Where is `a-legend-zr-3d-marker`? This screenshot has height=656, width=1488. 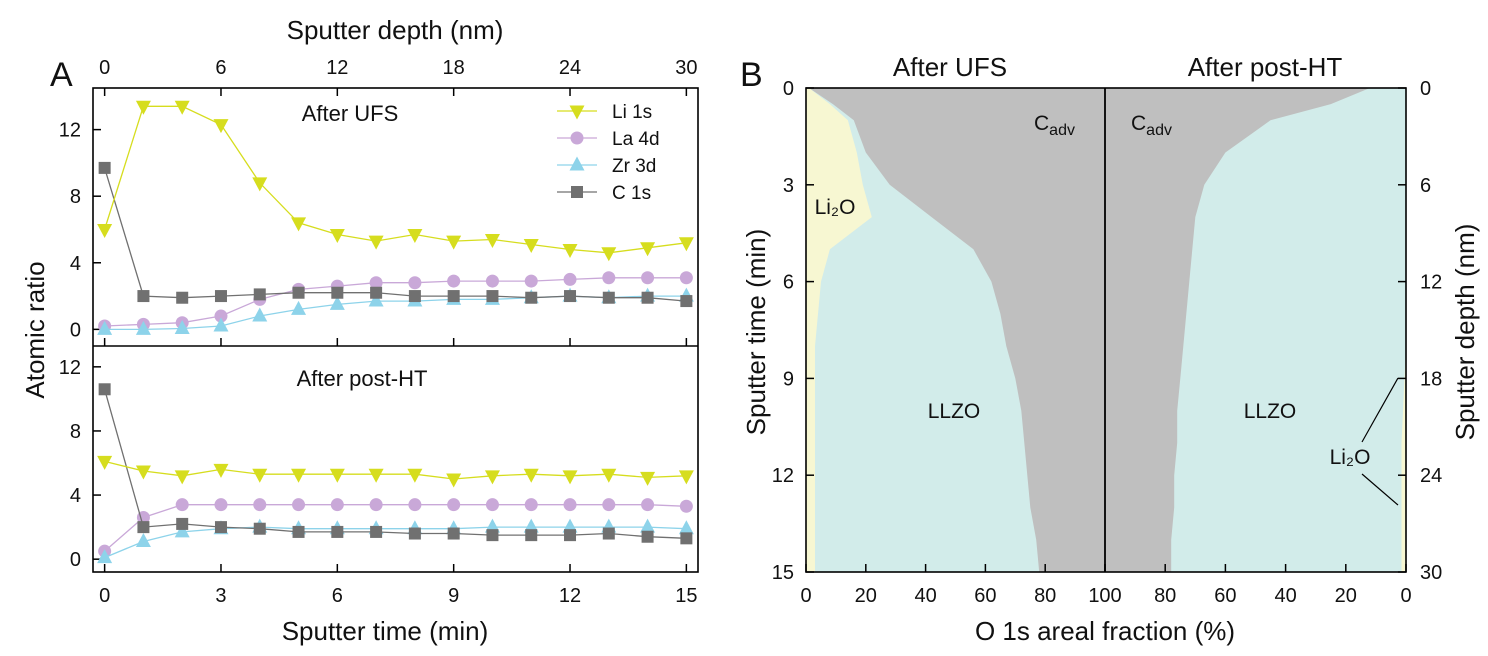
a-legend-zr-3d-marker is located at coordinates (577, 163).